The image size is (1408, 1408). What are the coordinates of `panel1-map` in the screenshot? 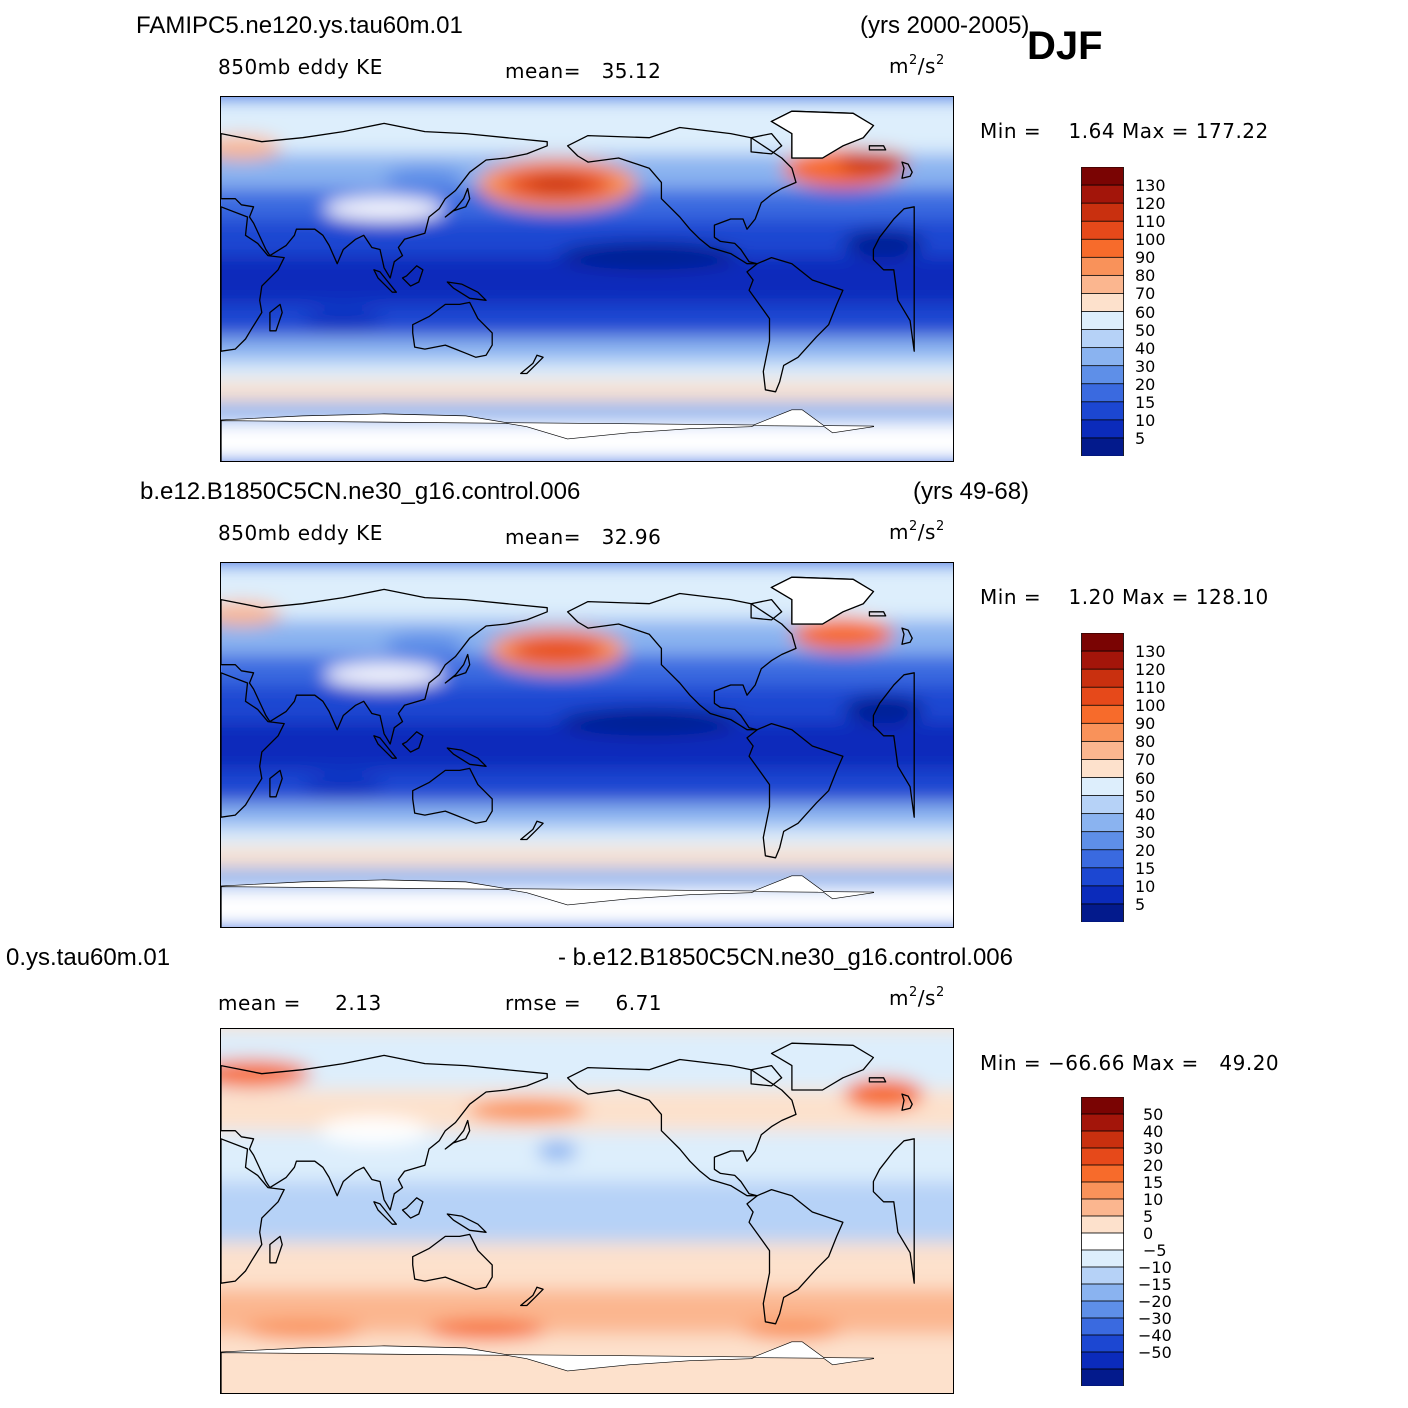 It's located at (587, 279).